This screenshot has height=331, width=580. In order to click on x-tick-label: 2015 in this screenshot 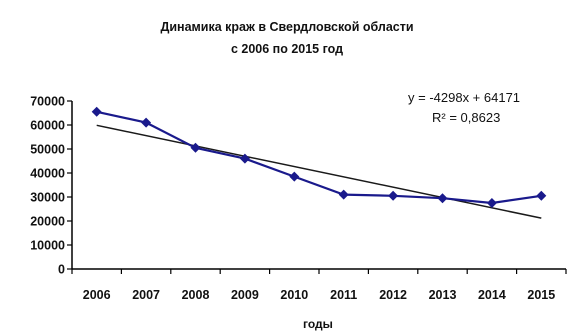, I will do `click(541, 295)`.